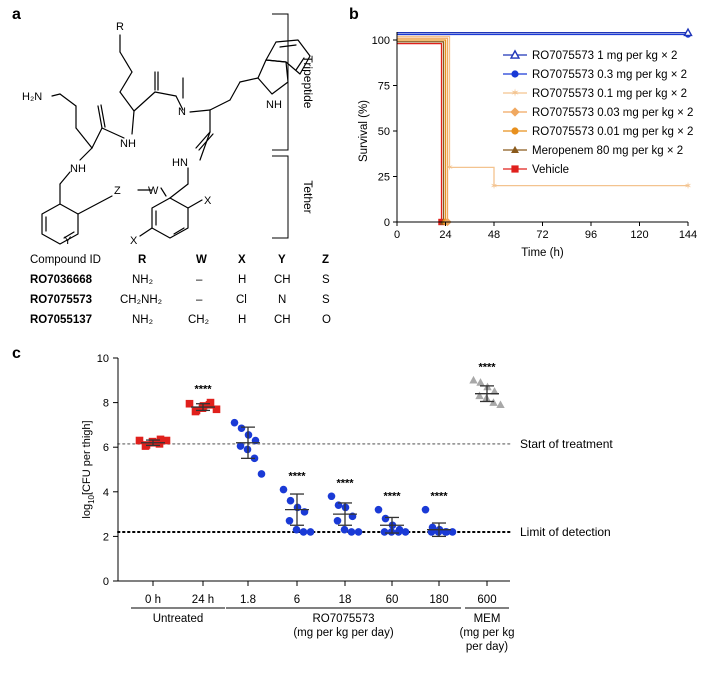 This screenshot has height=673, width=720. I want to click on label-nh-1: NH, so click(128, 144).